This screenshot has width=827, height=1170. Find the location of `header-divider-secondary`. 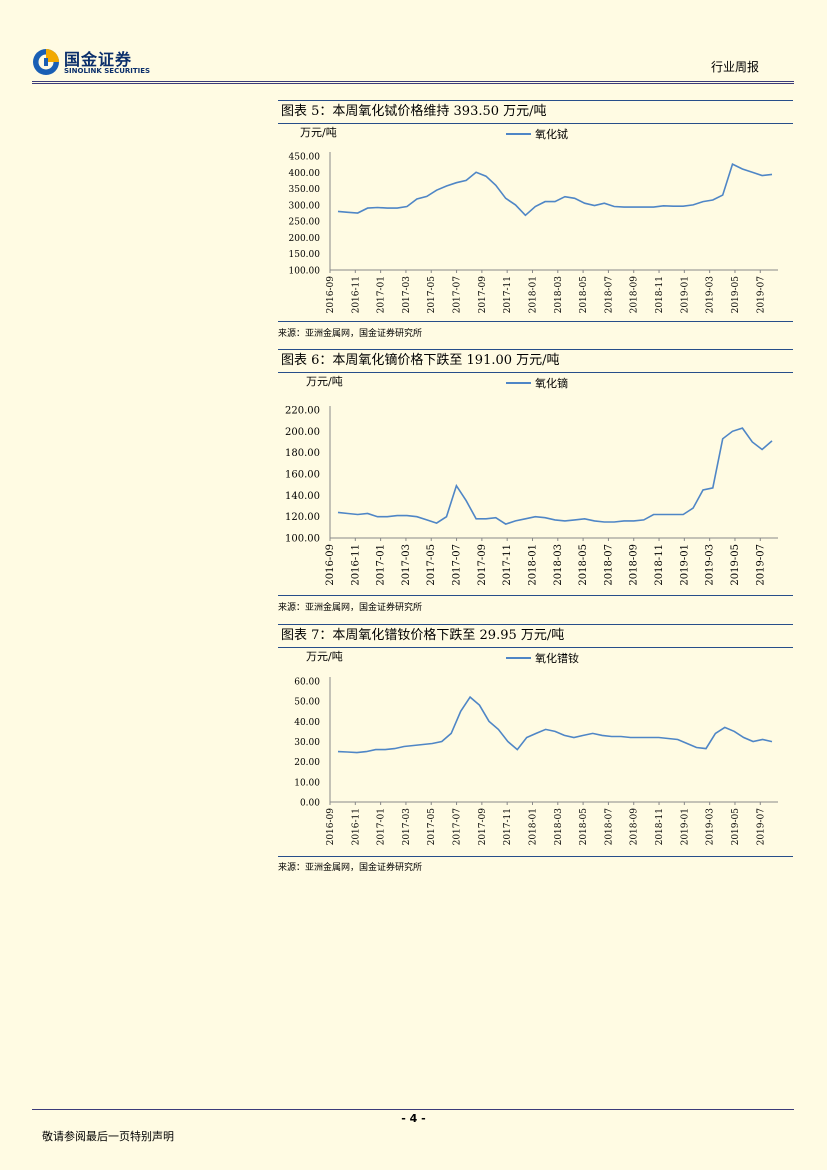

header-divider-secondary is located at coordinates (413, 83).